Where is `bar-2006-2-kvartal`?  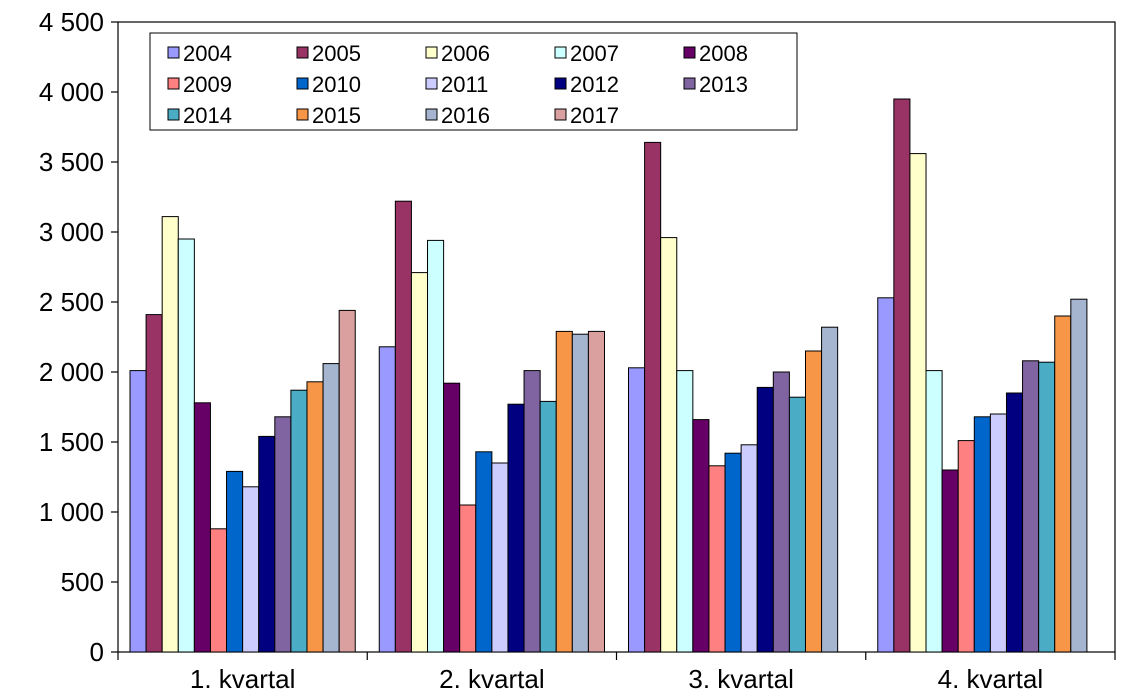
bar-2006-2-kvartal is located at coordinates (419, 462).